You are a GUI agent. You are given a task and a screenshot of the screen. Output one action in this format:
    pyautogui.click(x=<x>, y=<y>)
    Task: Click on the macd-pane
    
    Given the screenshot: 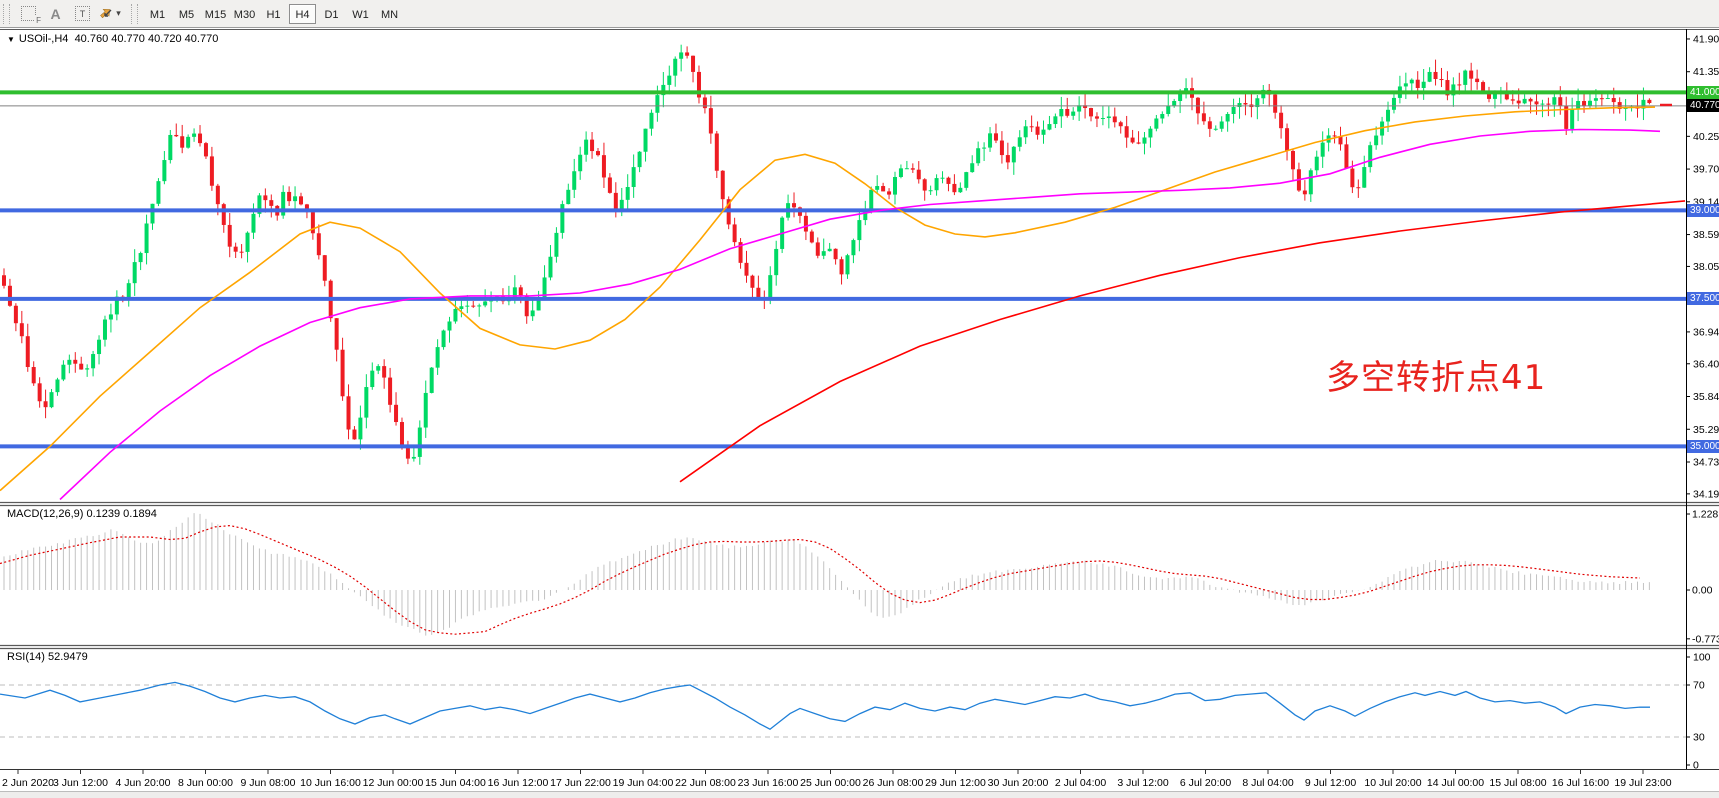 What is the action you would take?
    pyautogui.click(x=825, y=574)
    